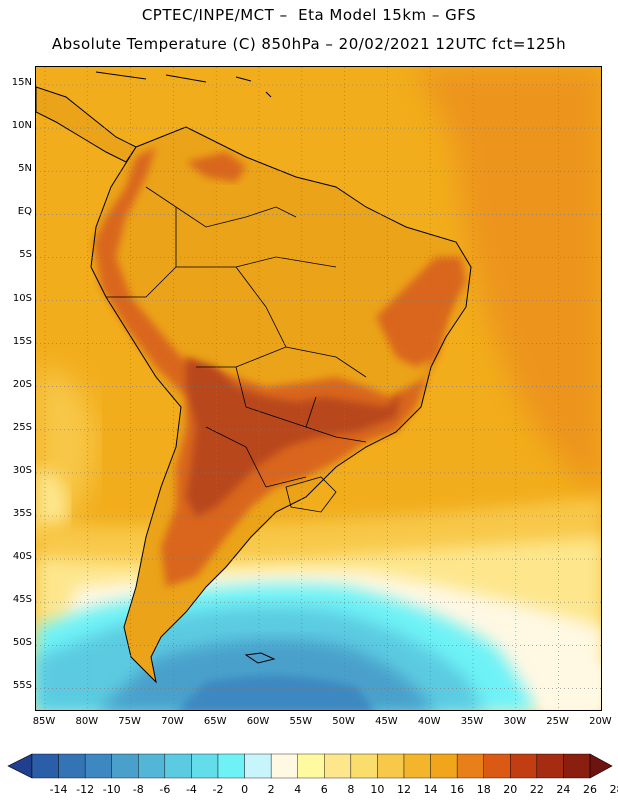 The image size is (618, 800). Describe the element at coordinates (58, 789) in the screenshot. I see `colorbar-label: -14` at that location.